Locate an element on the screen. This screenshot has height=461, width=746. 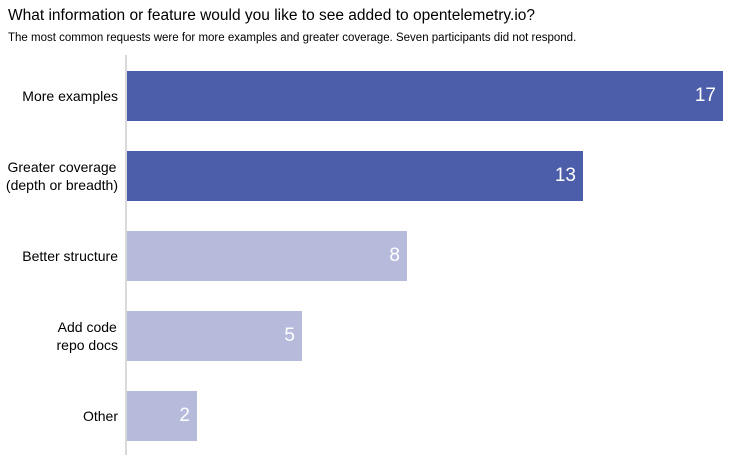
value-label: 2 is located at coordinates (184, 415).